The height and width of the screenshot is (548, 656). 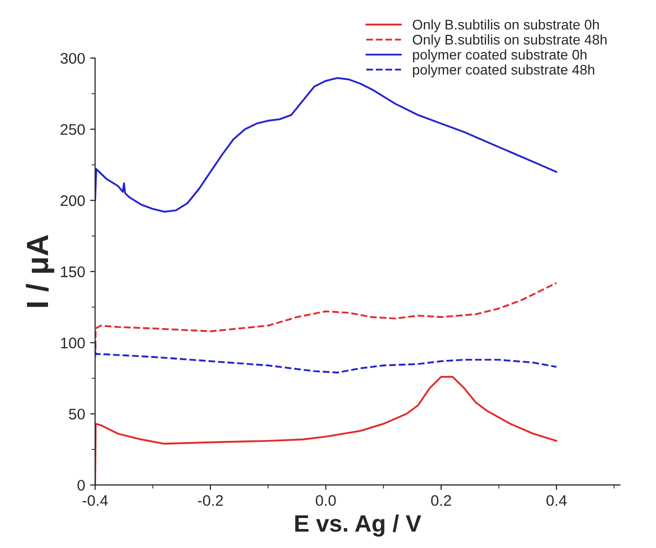 What do you see at coordinates (326, 500) in the screenshot?
I see `x-tick-label: 0.0` at bounding box center [326, 500].